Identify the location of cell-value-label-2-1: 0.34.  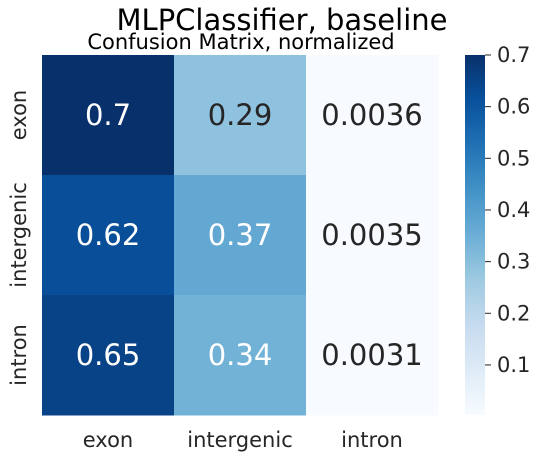
(240, 355).